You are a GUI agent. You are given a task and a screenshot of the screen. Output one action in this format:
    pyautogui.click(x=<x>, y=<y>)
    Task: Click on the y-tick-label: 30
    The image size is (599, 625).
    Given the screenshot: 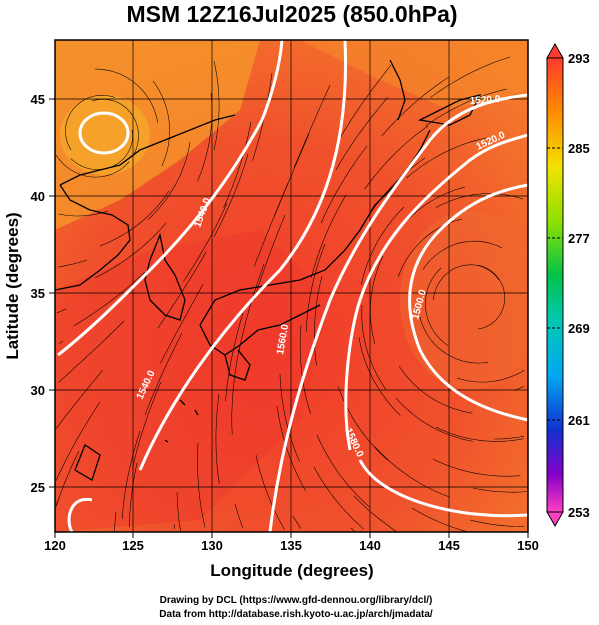 What is the action you would take?
    pyautogui.click(x=38, y=390)
    